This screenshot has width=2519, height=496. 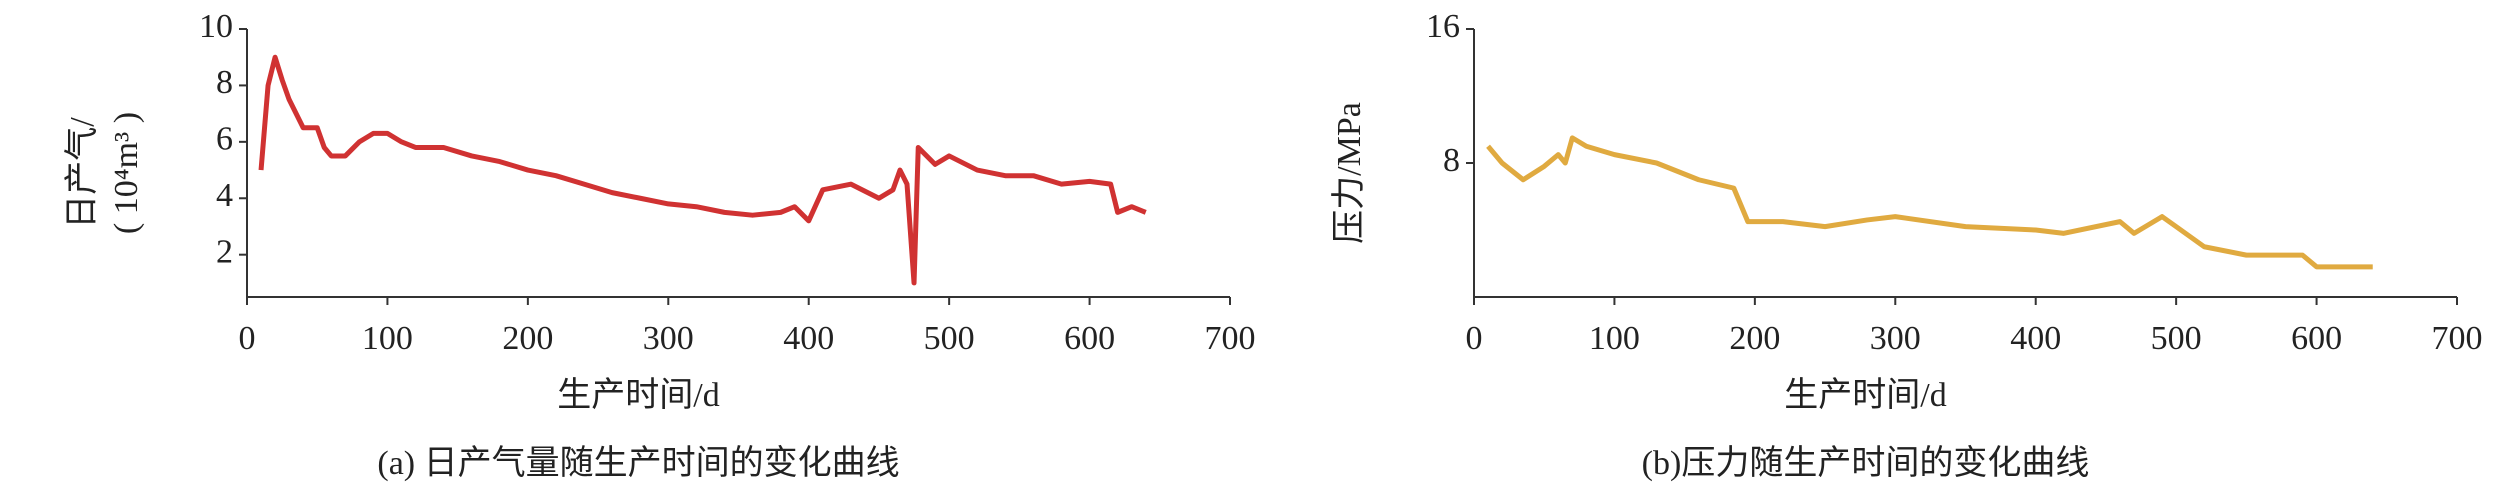 I want to click on y-axis-label: 压力/MPa, so click(x=1349, y=173).